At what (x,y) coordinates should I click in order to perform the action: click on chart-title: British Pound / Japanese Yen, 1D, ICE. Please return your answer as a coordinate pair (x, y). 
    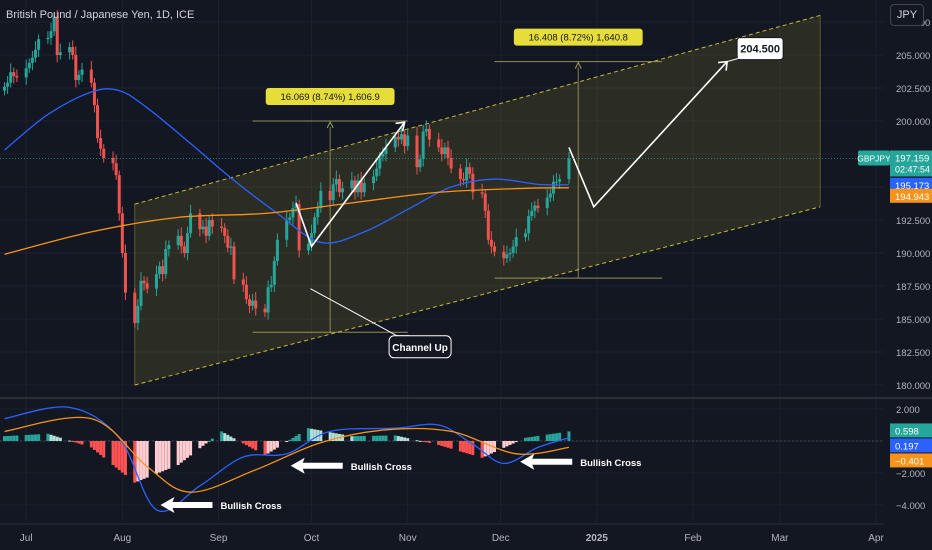
    Looking at the image, I should click on (100, 15).